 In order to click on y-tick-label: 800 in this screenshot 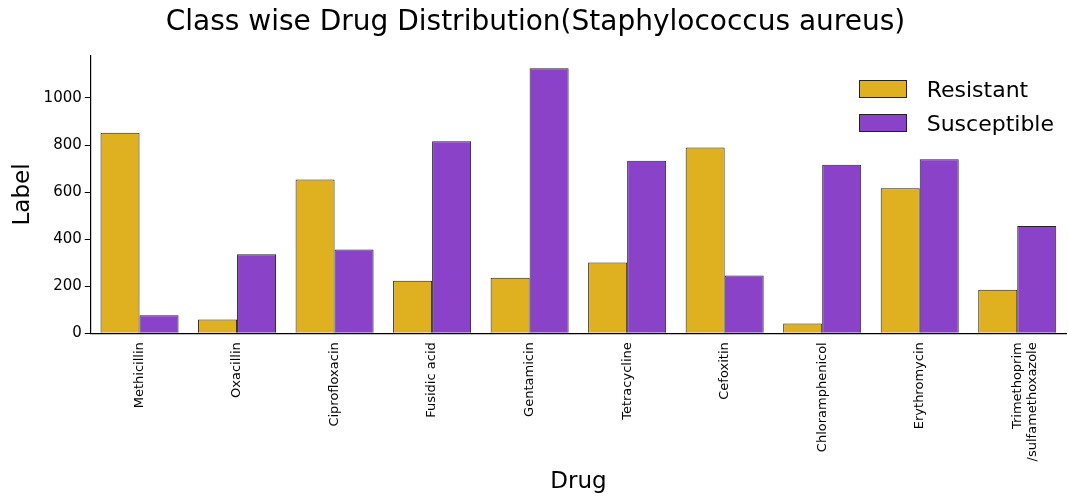, I will do `click(67, 143)`.